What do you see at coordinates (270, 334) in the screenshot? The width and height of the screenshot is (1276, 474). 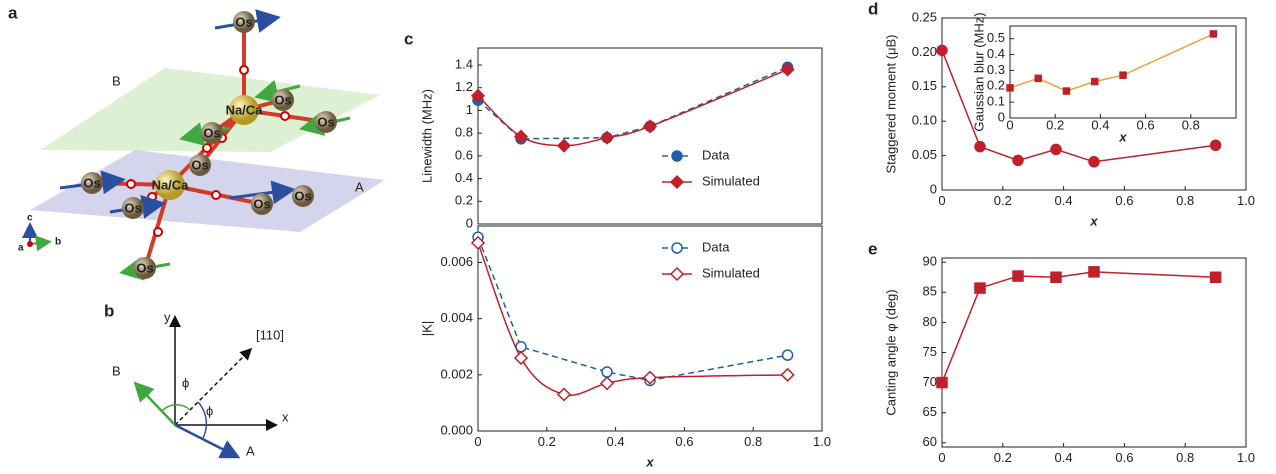 I see `direction-label: [110]` at bounding box center [270, 334].